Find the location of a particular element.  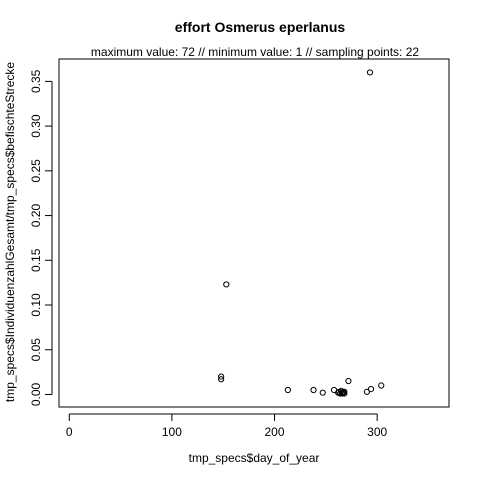

y-tick-label: 0.30 is located at coordinates (36, 126).